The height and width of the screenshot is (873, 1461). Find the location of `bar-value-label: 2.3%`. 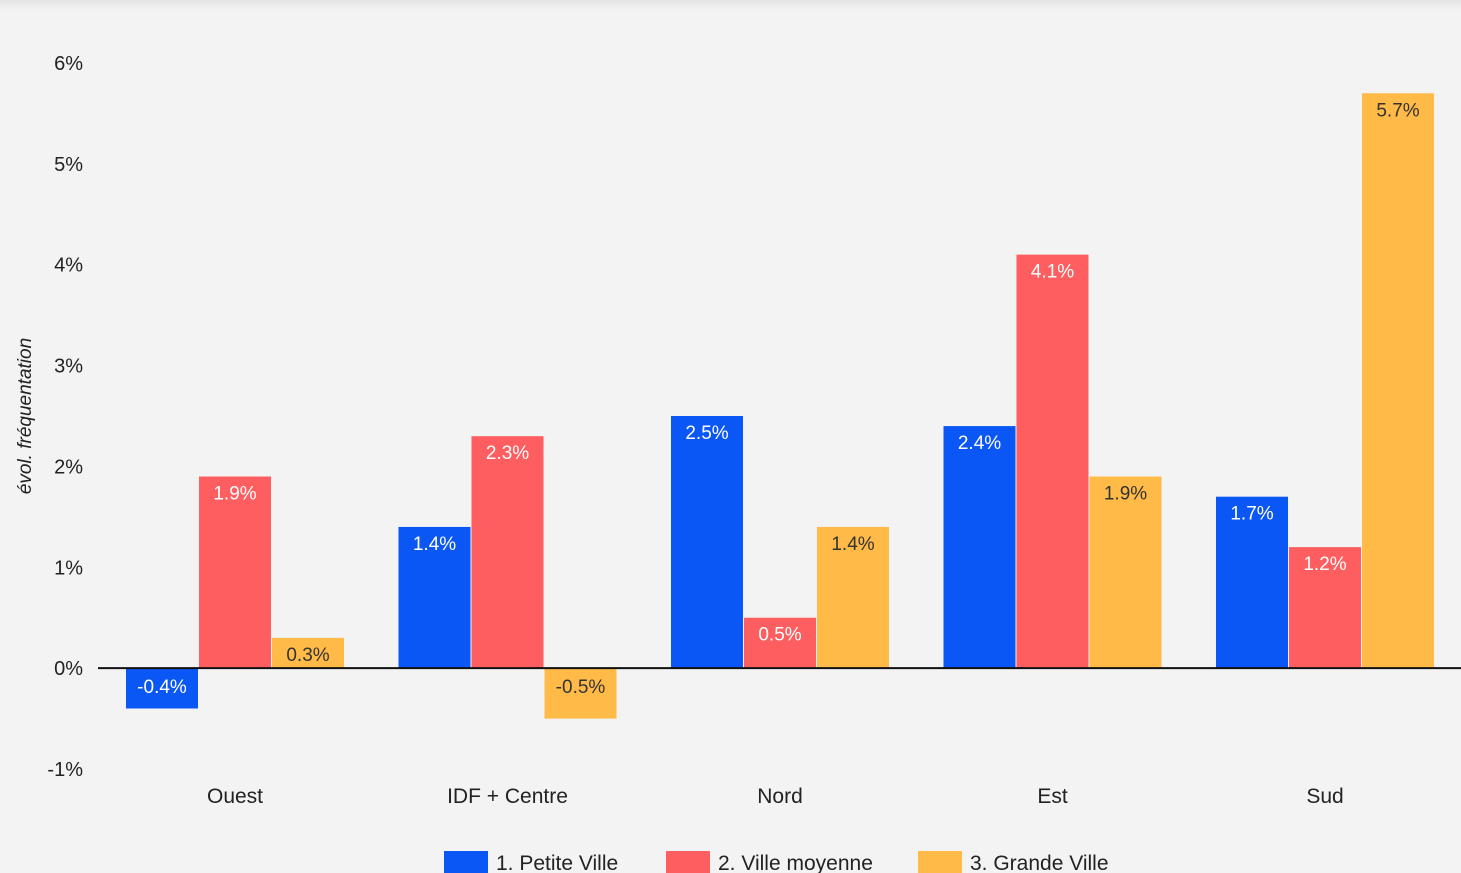

bar-value-label: 2.3% is located at coordinates (507, 453).